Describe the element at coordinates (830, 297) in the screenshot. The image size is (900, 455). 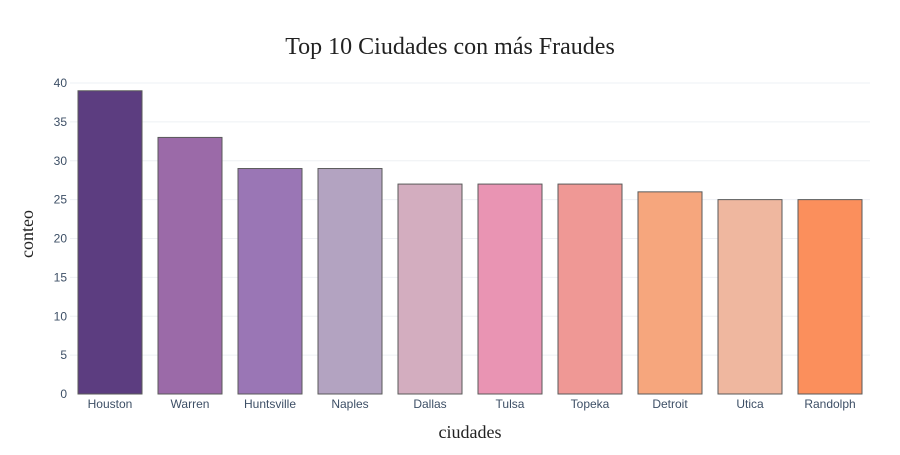
I see `bar-randolph` at that location.